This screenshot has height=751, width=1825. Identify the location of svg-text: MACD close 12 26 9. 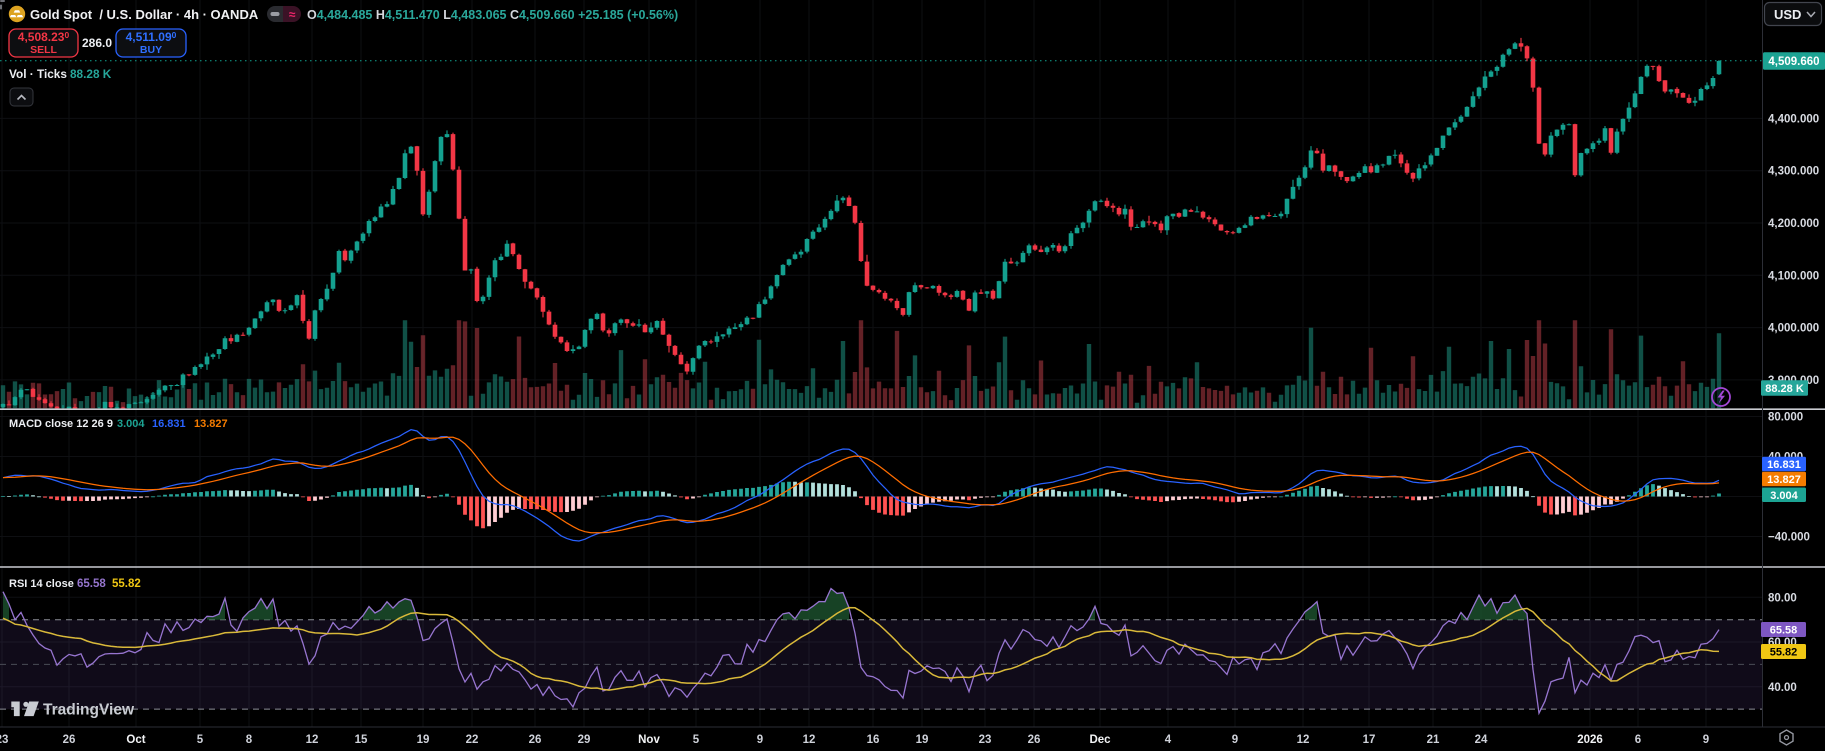
(61, 424).